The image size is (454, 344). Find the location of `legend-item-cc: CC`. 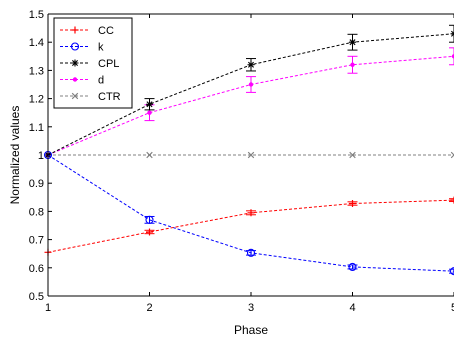

legend-item-cc: CC is located at coordinates (87, 31).